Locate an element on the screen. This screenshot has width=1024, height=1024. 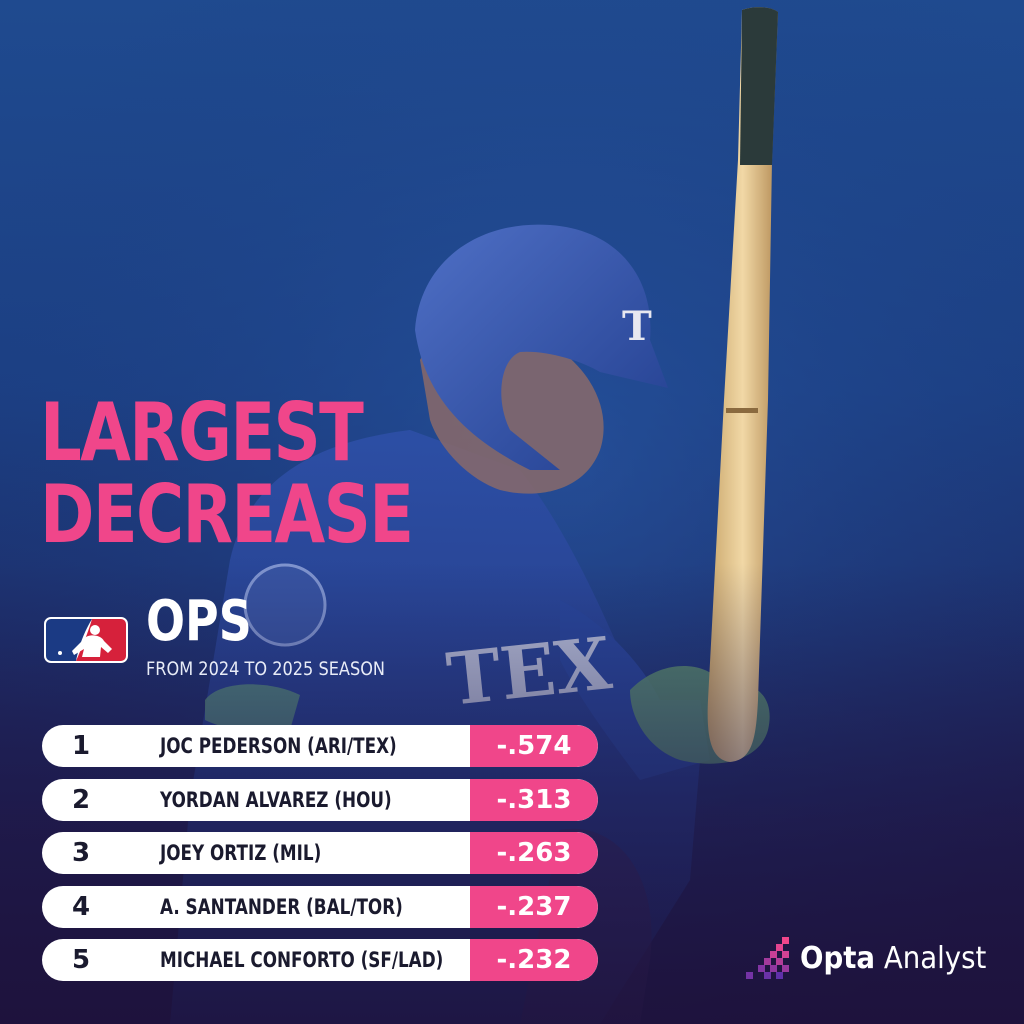
ops-change: -.574 is located at coordinates (534, 746).